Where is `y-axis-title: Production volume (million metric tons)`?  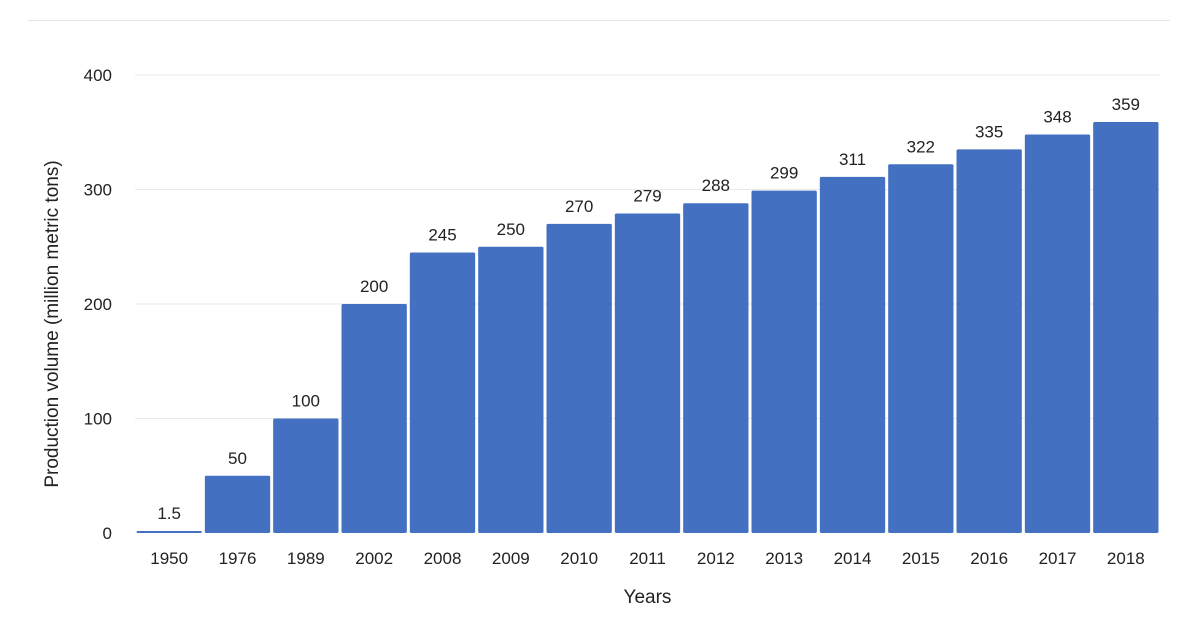
y-axis-title: Production volume (million metric tons) is located at coordinates (52, 323).